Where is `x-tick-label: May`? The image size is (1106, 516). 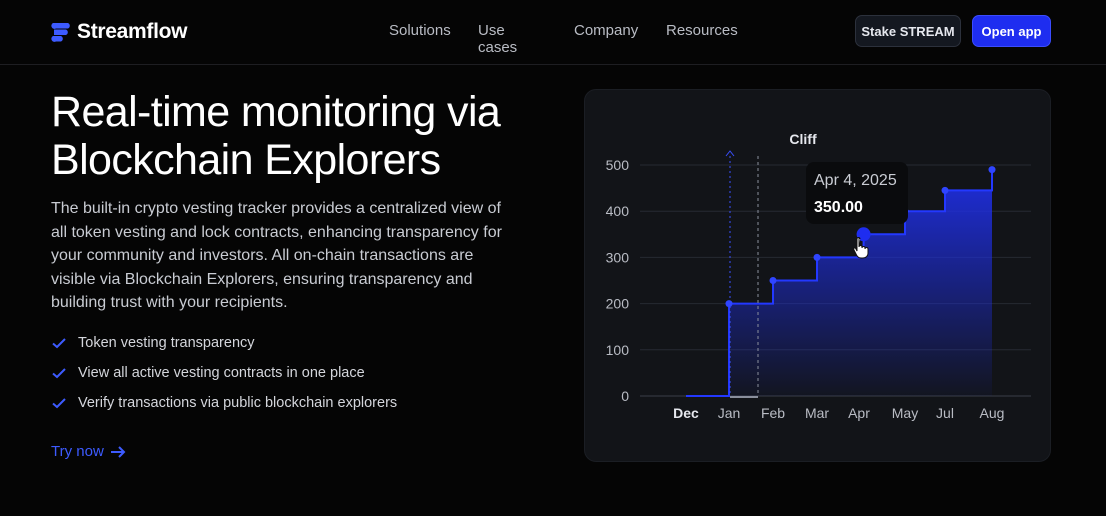
x-tick-label: May is located at coordinates (905, 413).